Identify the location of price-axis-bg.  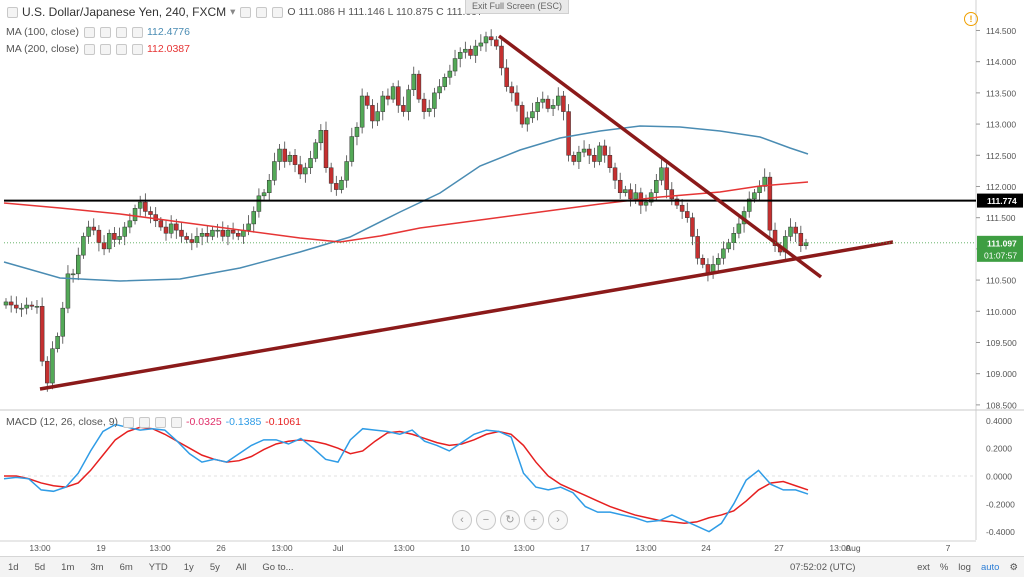
(1000, 278).